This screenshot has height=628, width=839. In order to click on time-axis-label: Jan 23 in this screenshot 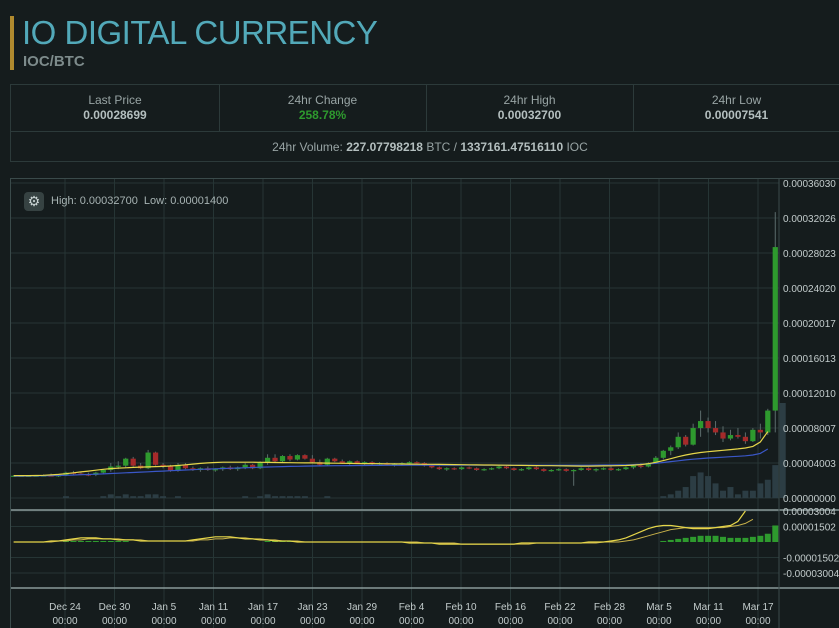, I will do `click(312, 607)`.